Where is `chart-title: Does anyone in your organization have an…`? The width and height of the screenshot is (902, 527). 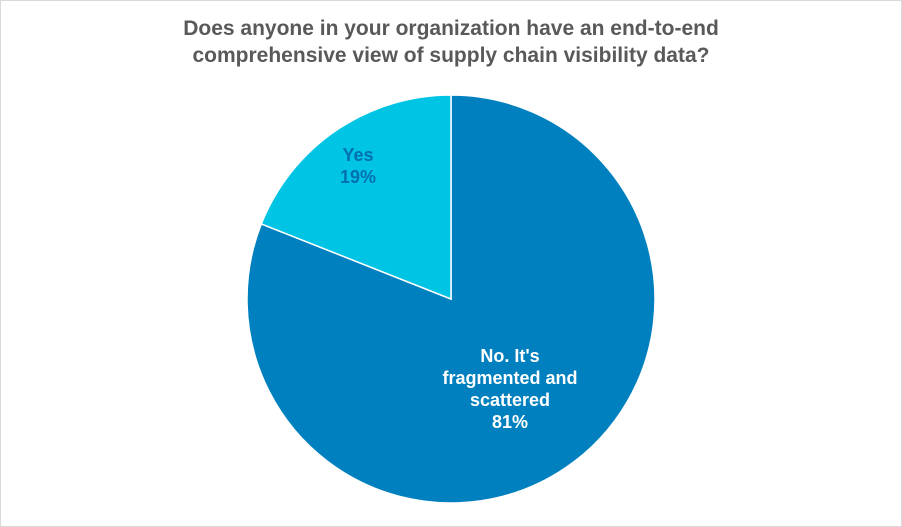
chart-title: Does anyone in your organization have an… is located at coordinates (451, 42).